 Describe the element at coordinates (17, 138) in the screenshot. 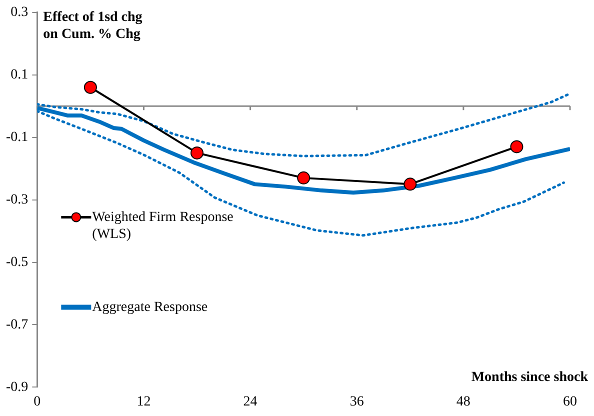

I see `y-tick-label: -0.1` at that location.